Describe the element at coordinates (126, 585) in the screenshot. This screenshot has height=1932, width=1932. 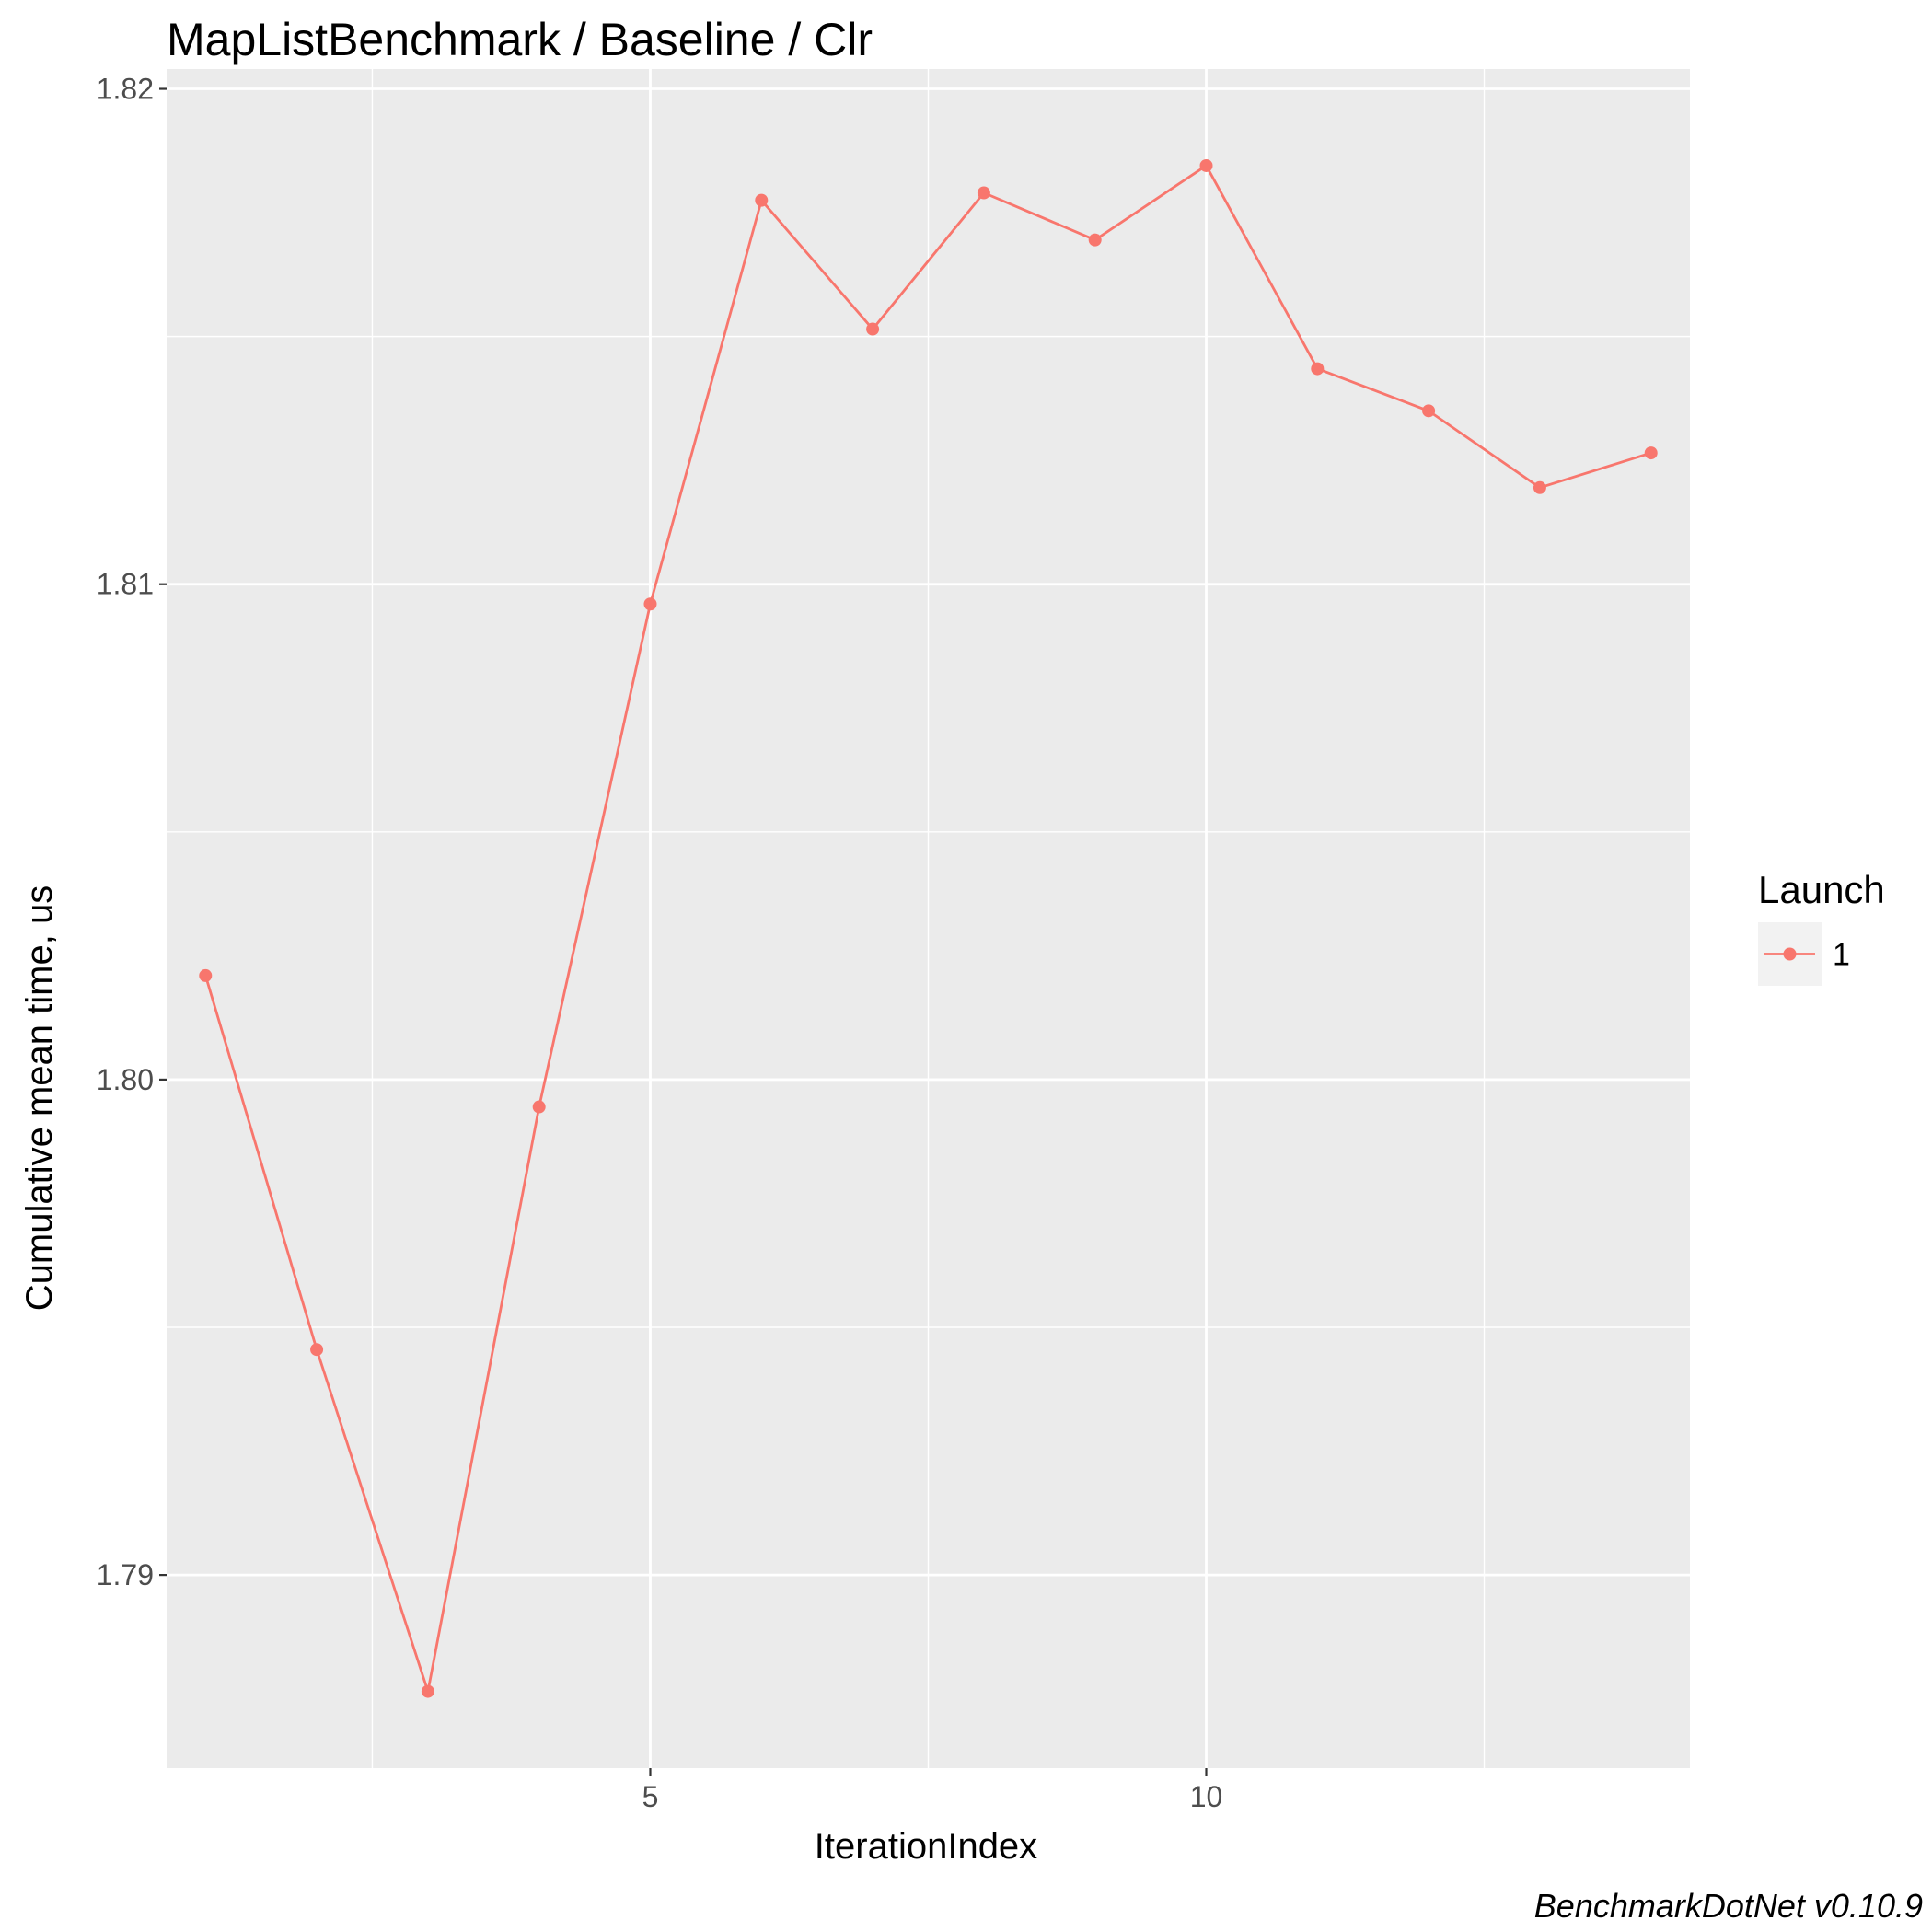
I see `y-tick-label: 1.81` at that location.